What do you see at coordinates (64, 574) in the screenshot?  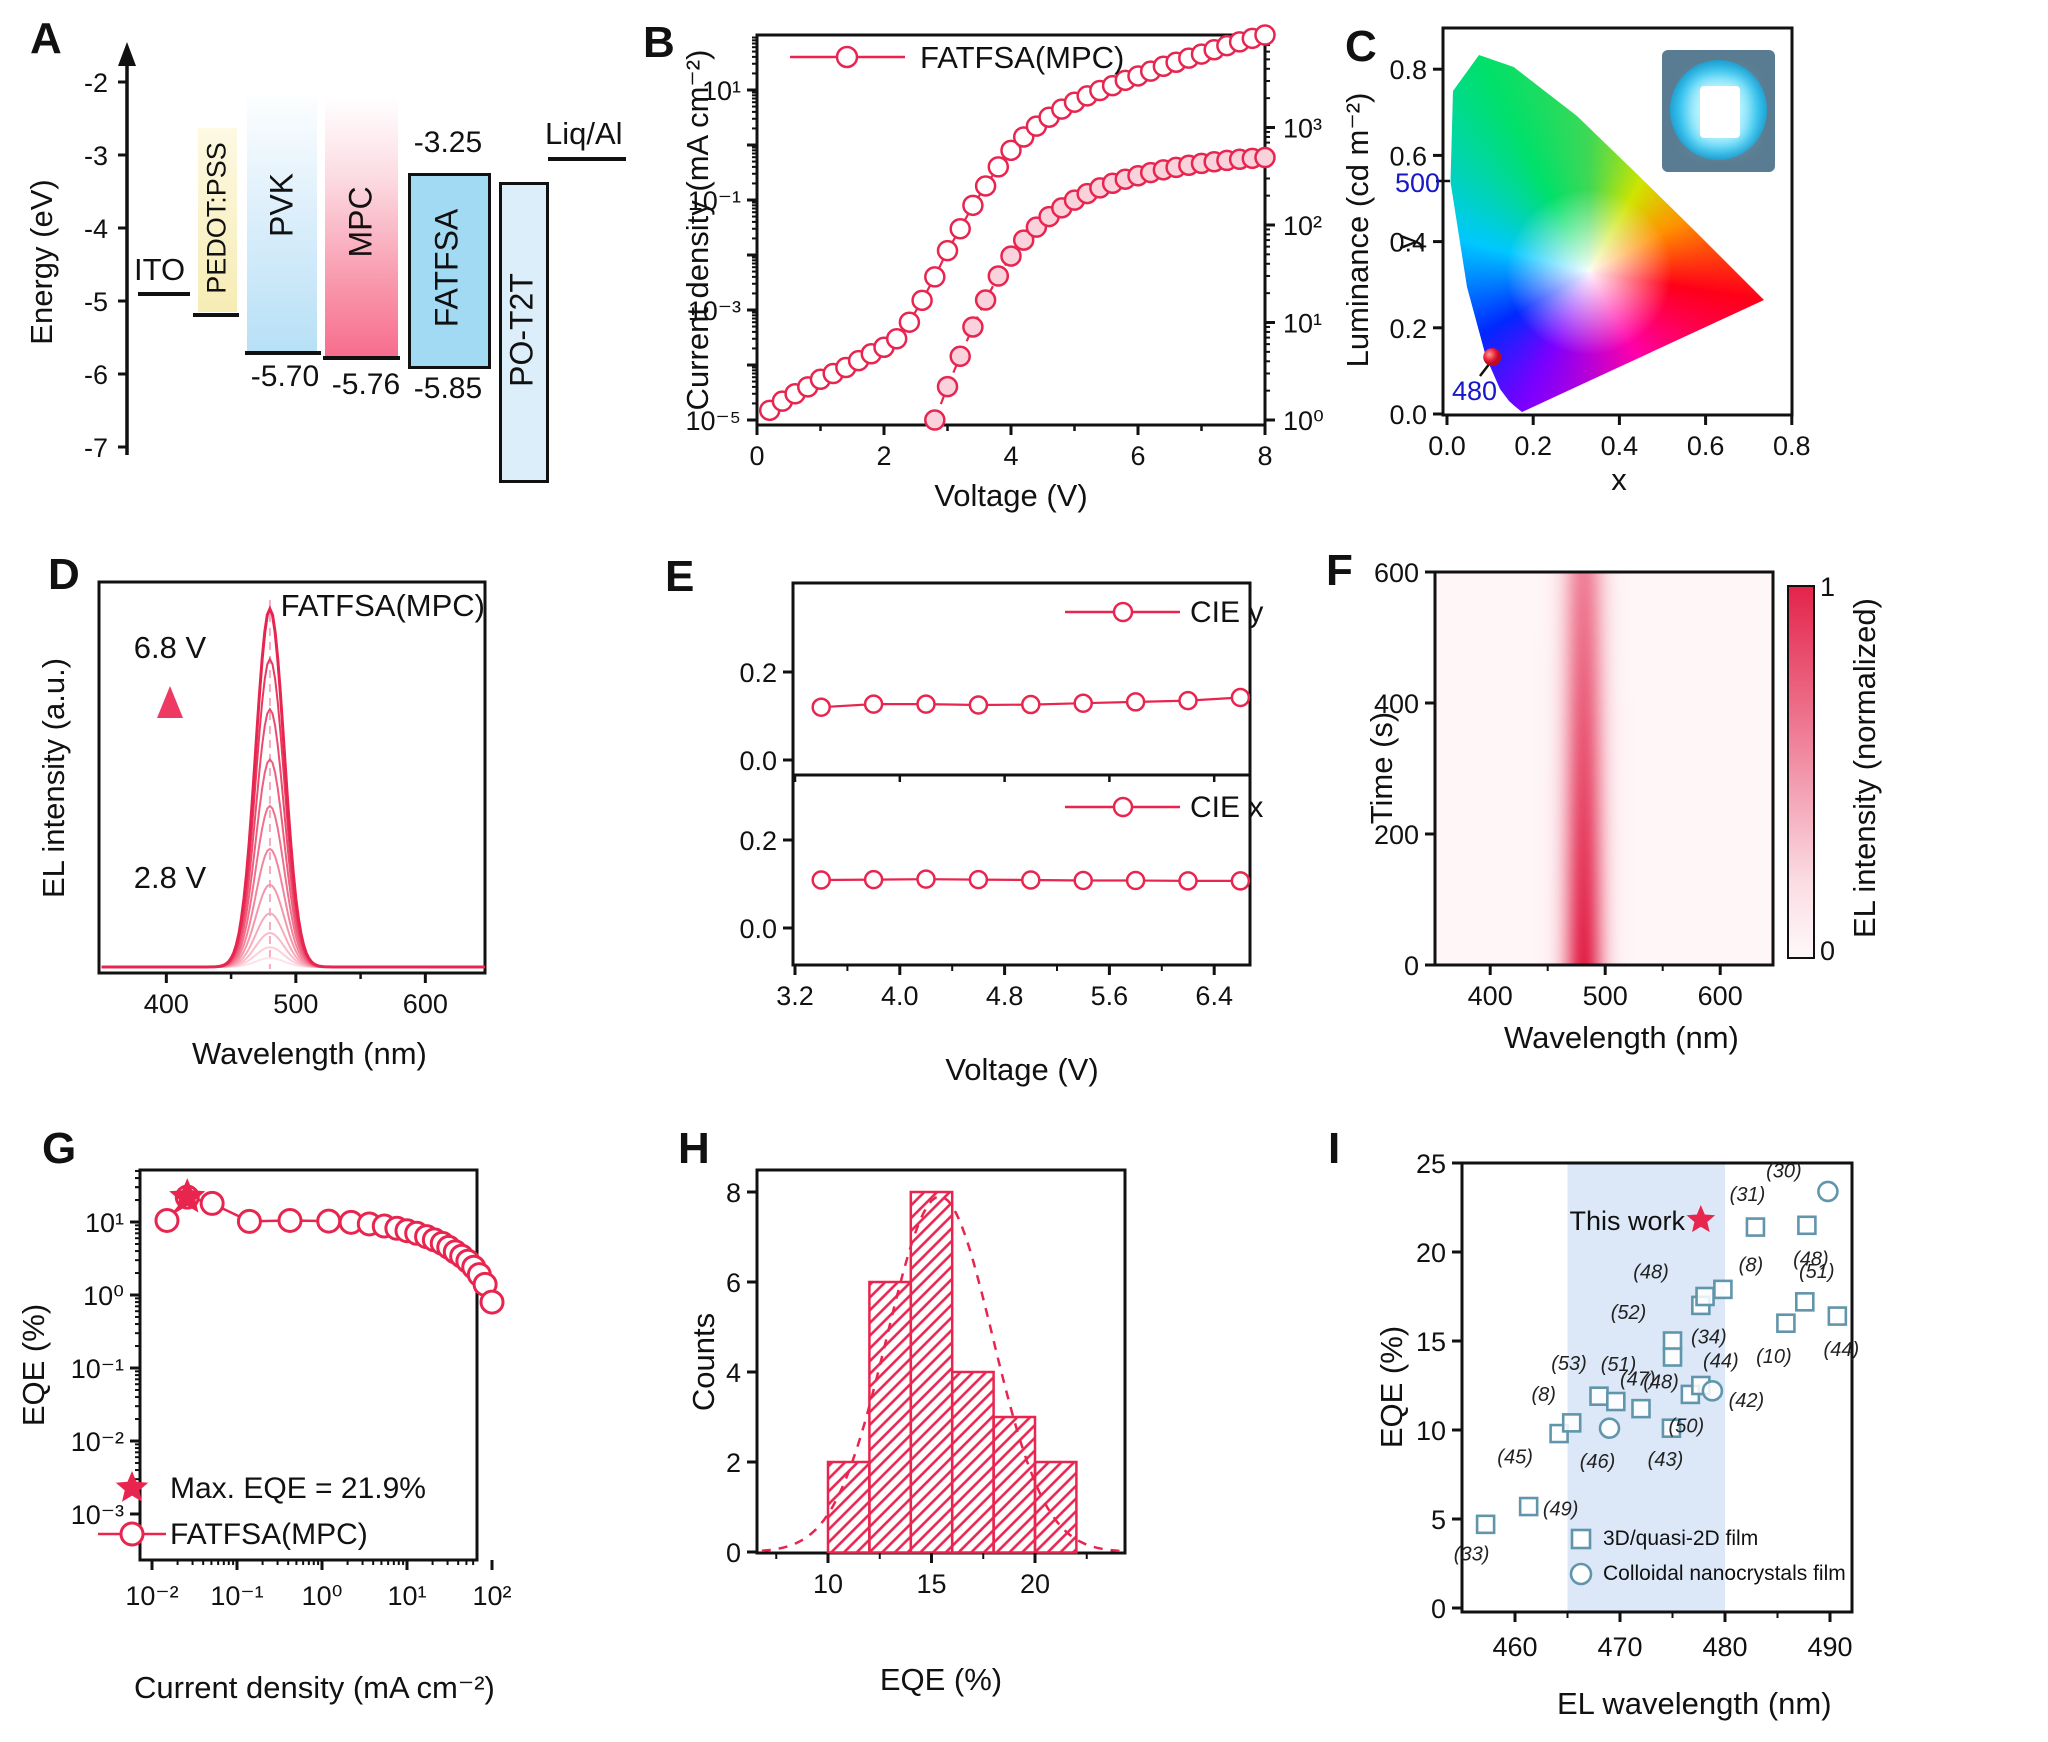 I see `panel-letter-d: D` at bounding box center [64, 574].